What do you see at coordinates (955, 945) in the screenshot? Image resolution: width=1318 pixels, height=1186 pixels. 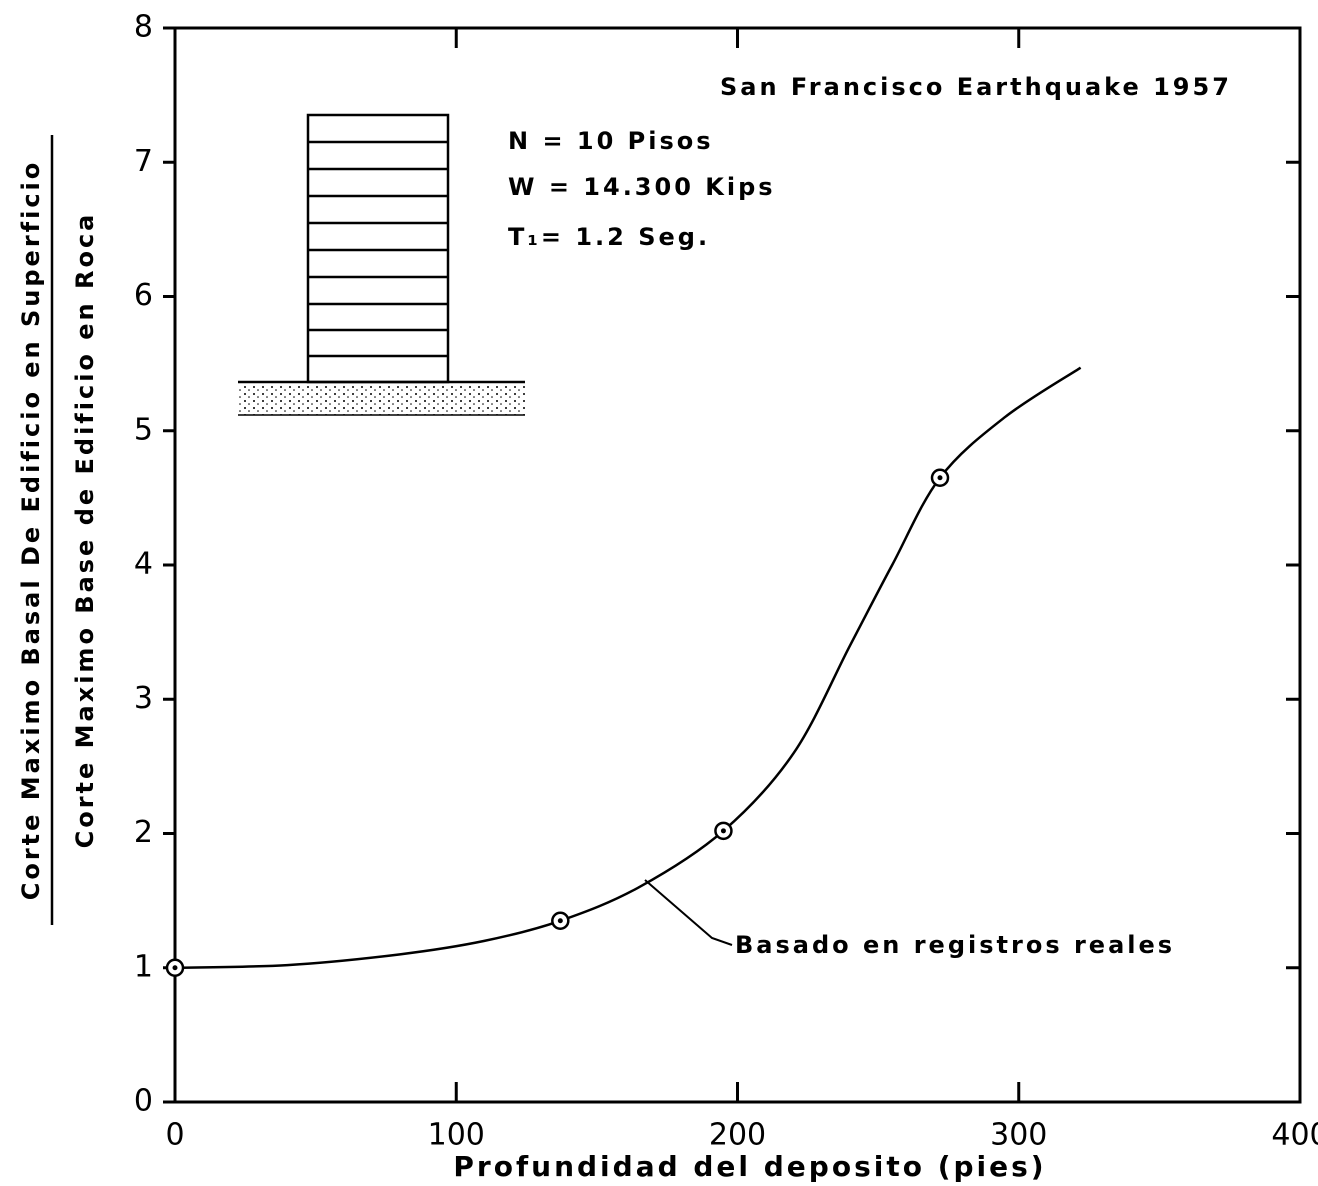 I see `curve-label: Basado en registros reales` at bounding box center [955, 945].